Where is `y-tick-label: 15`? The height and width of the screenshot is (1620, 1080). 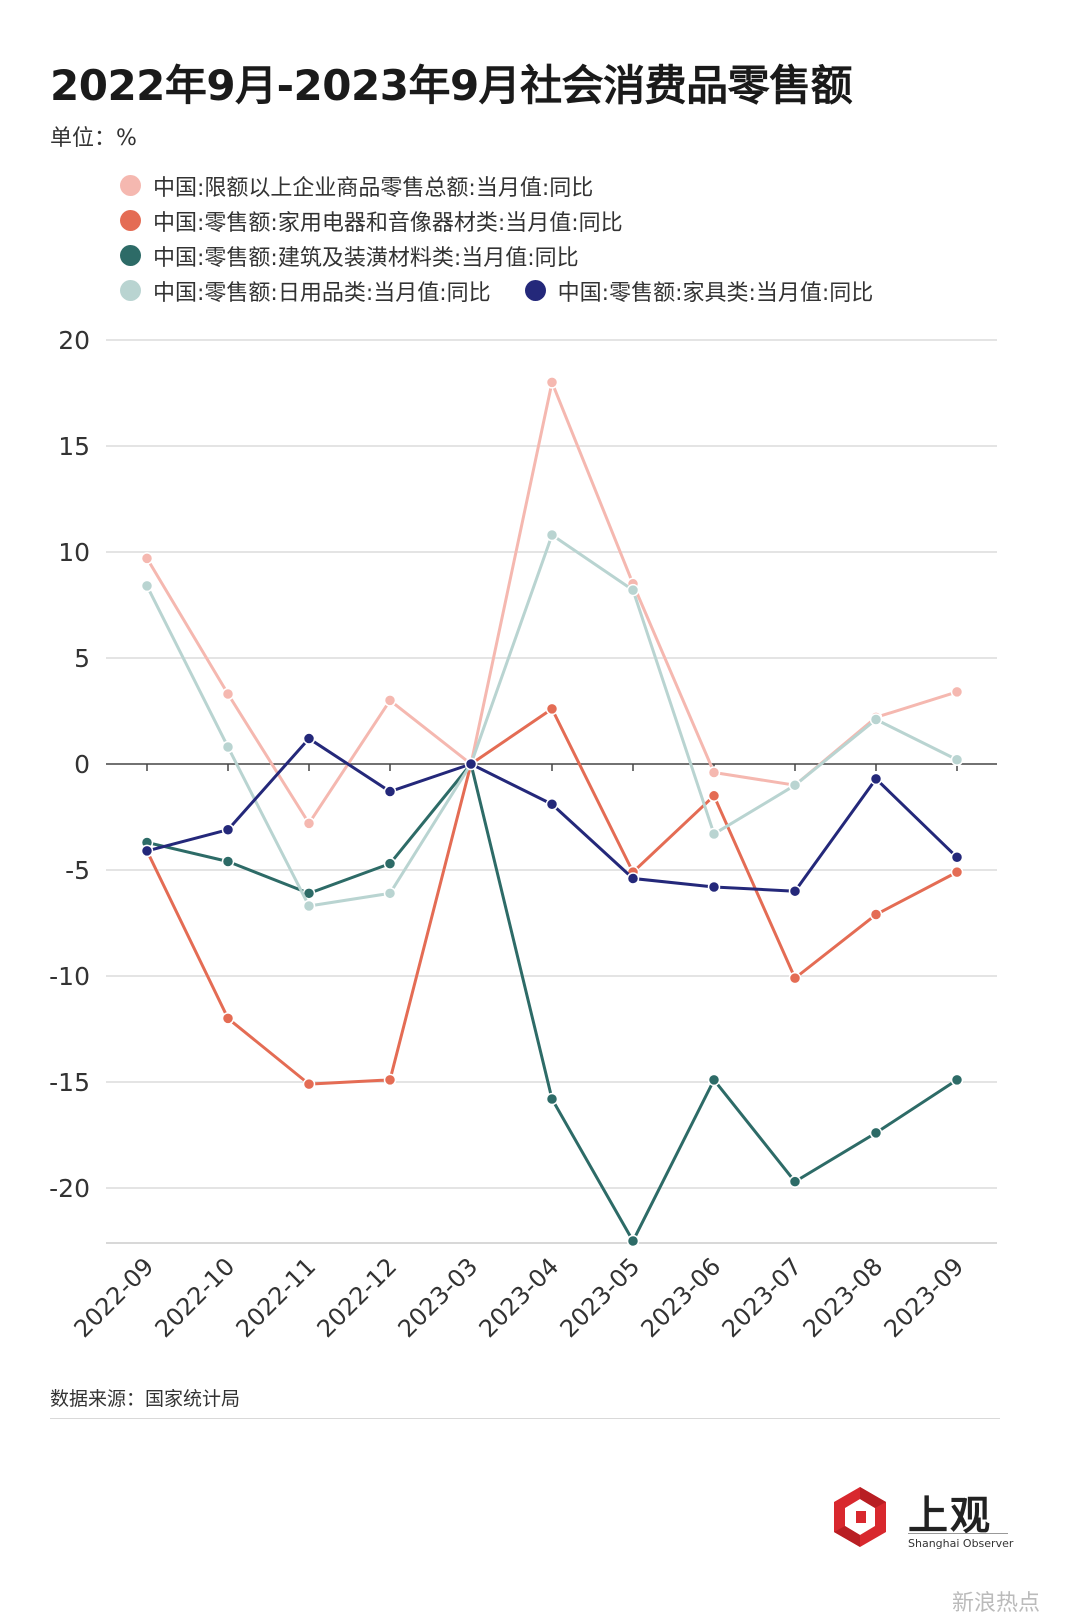
y-tick-label: 15 is located at coordinates (74, 446).